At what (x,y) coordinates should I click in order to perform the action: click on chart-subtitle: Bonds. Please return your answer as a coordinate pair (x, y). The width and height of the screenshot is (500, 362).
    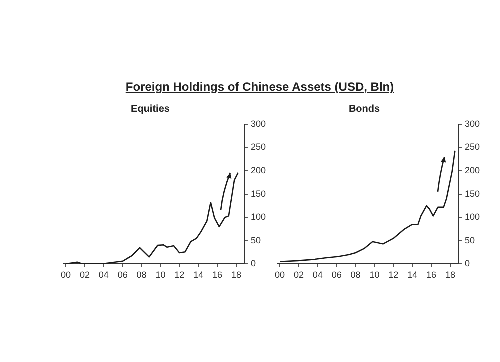
    Looking at the image, I should click on (365, 109).